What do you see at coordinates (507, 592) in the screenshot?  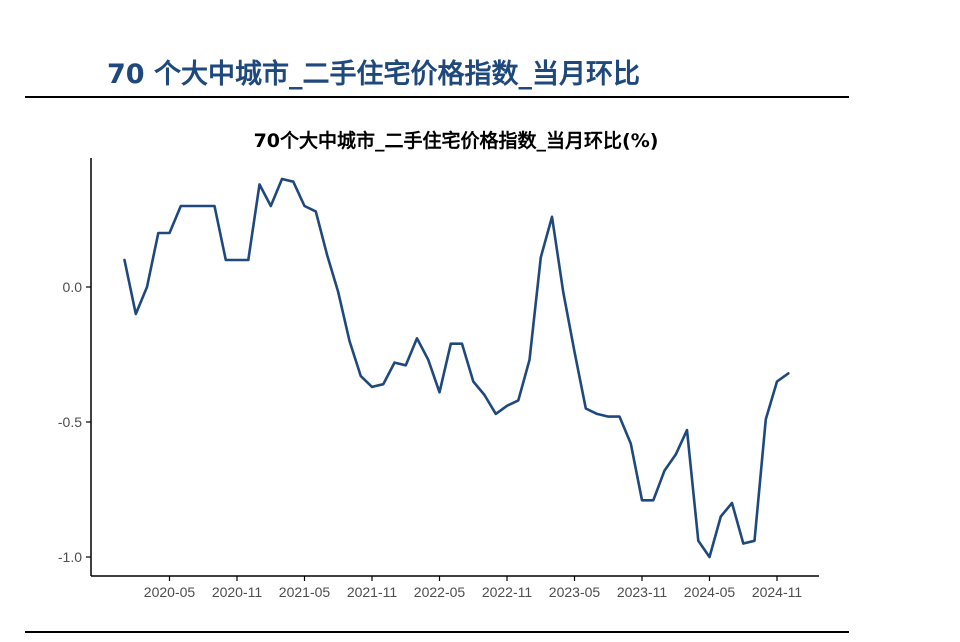 I see `x-tick-label: 2022-11` at bounding box center [507, 592].